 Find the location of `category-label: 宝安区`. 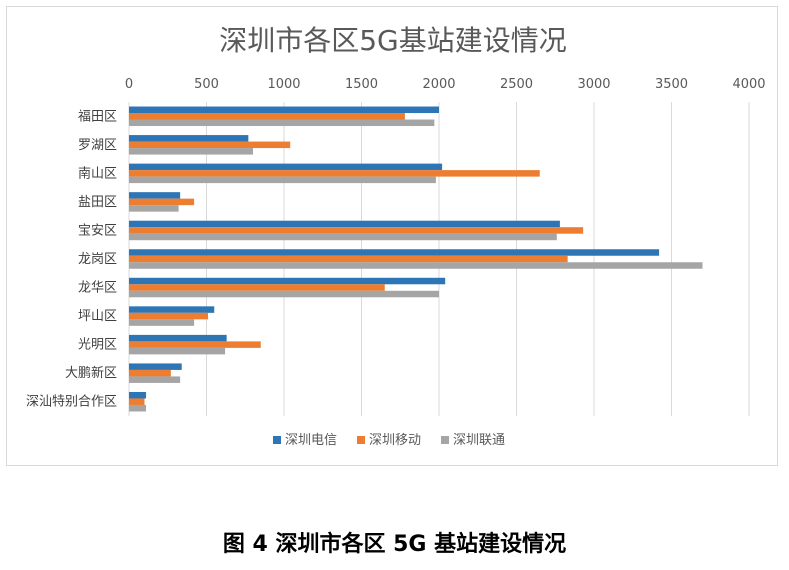

category-label: 宝安区 is located at coordinates (97, 230).